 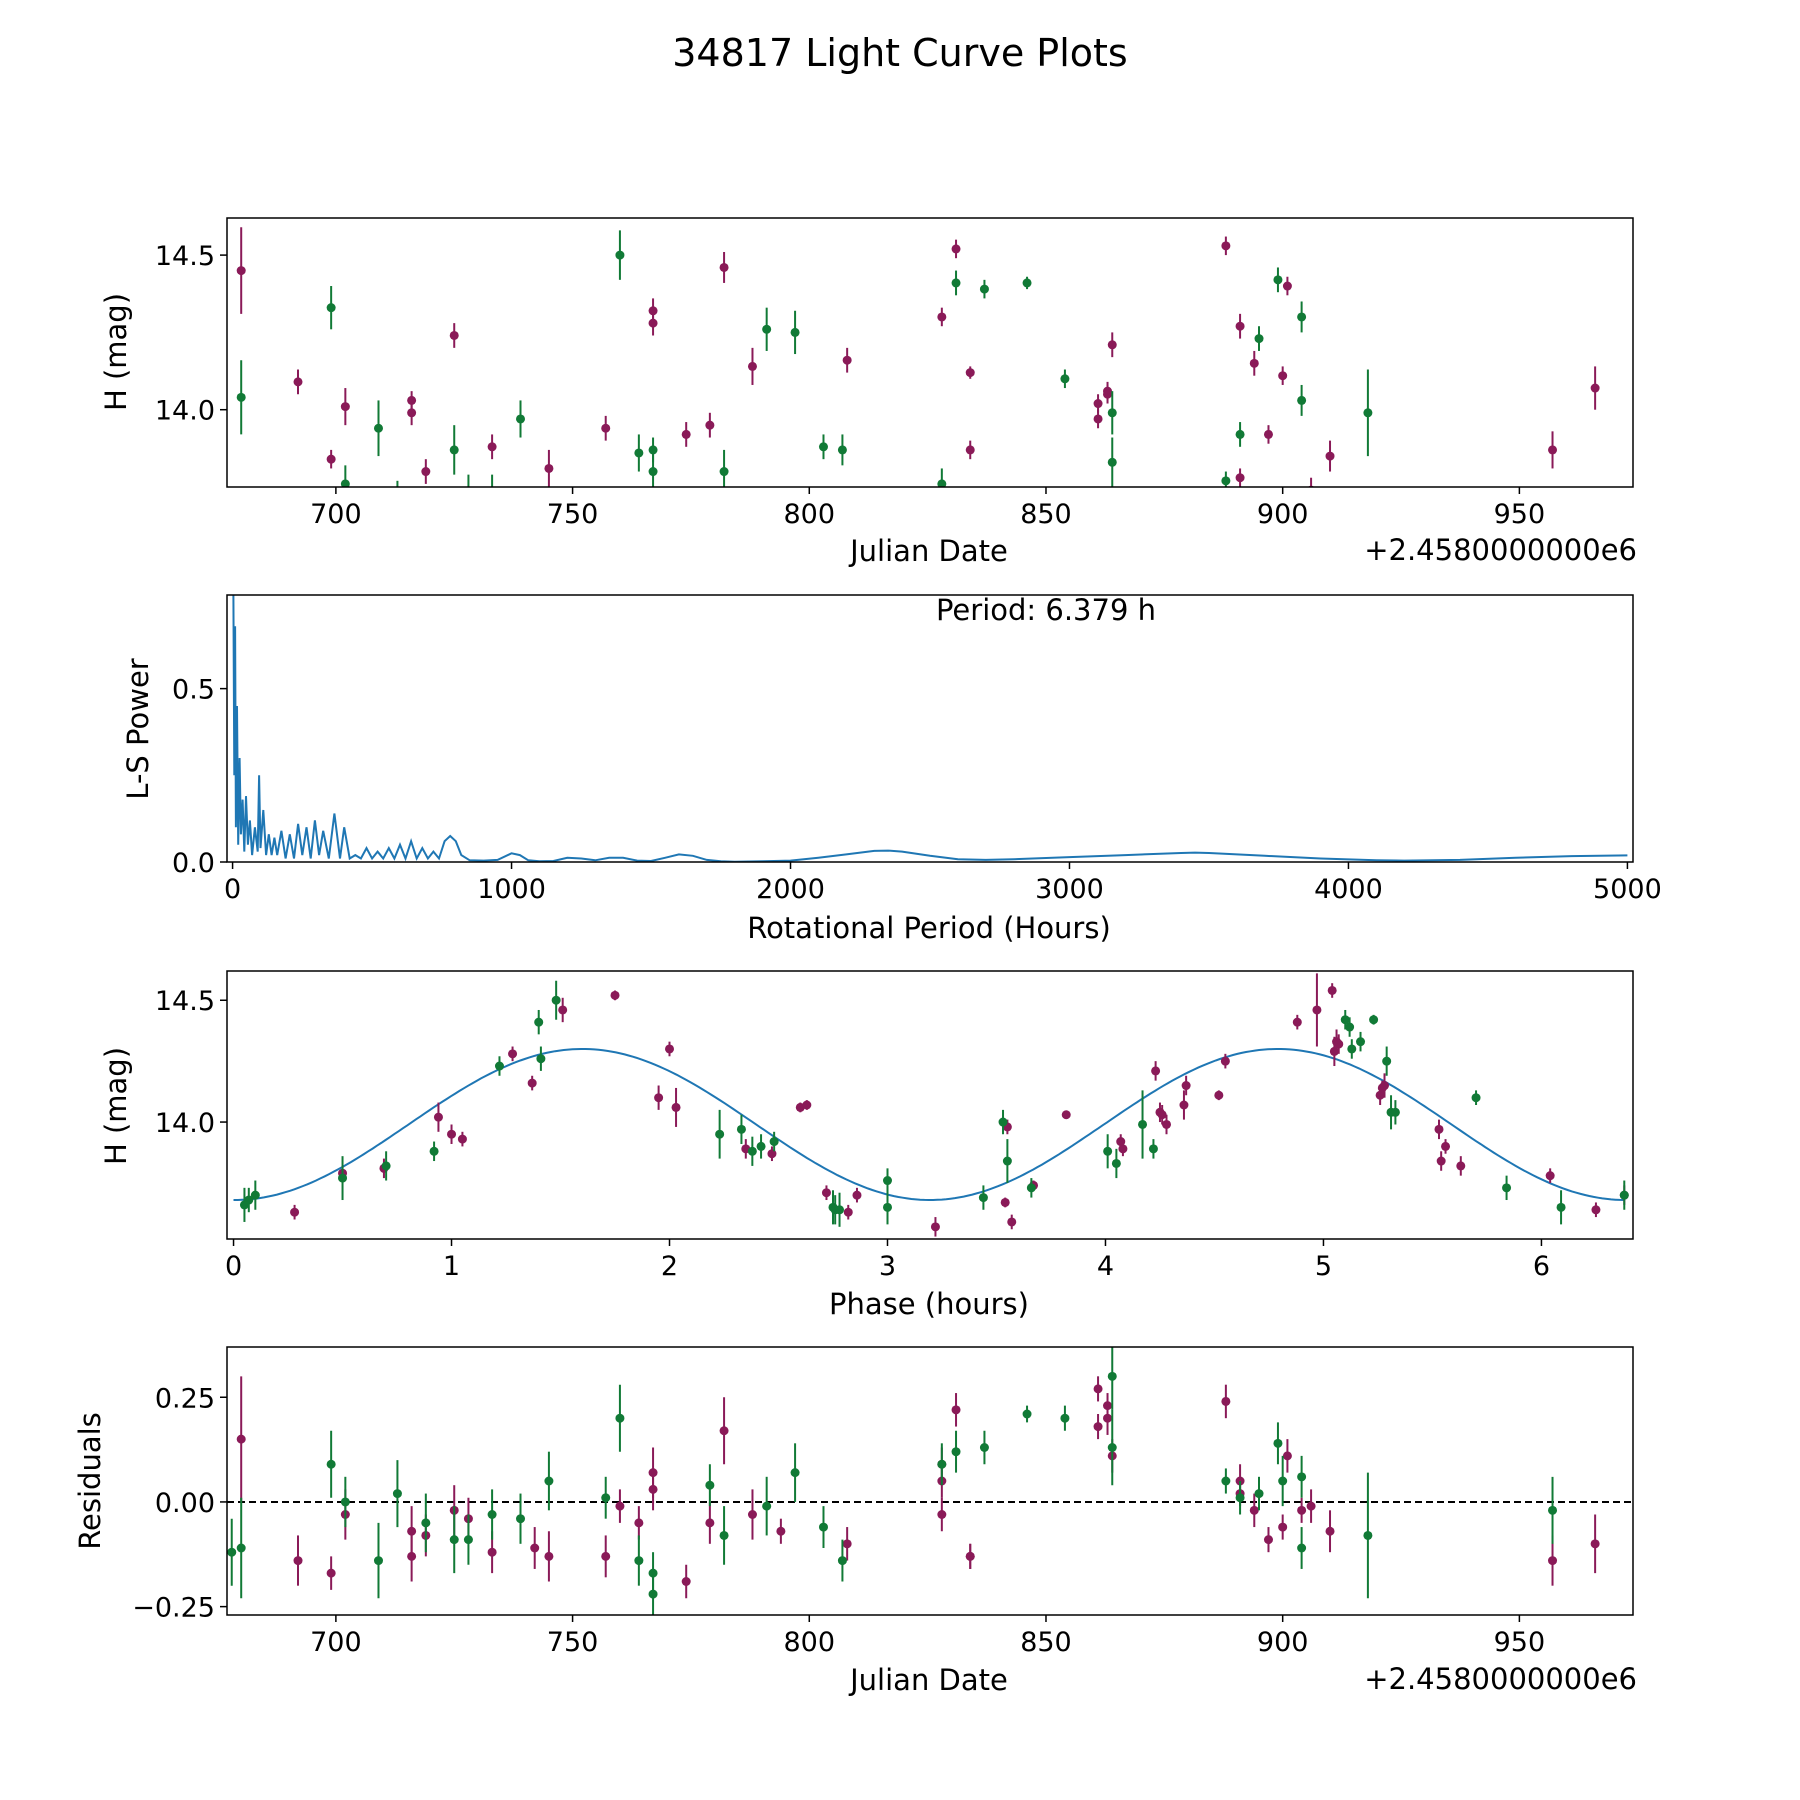 I want to click on periodogram-xtick-label: 0, so click(x=232, y=889).